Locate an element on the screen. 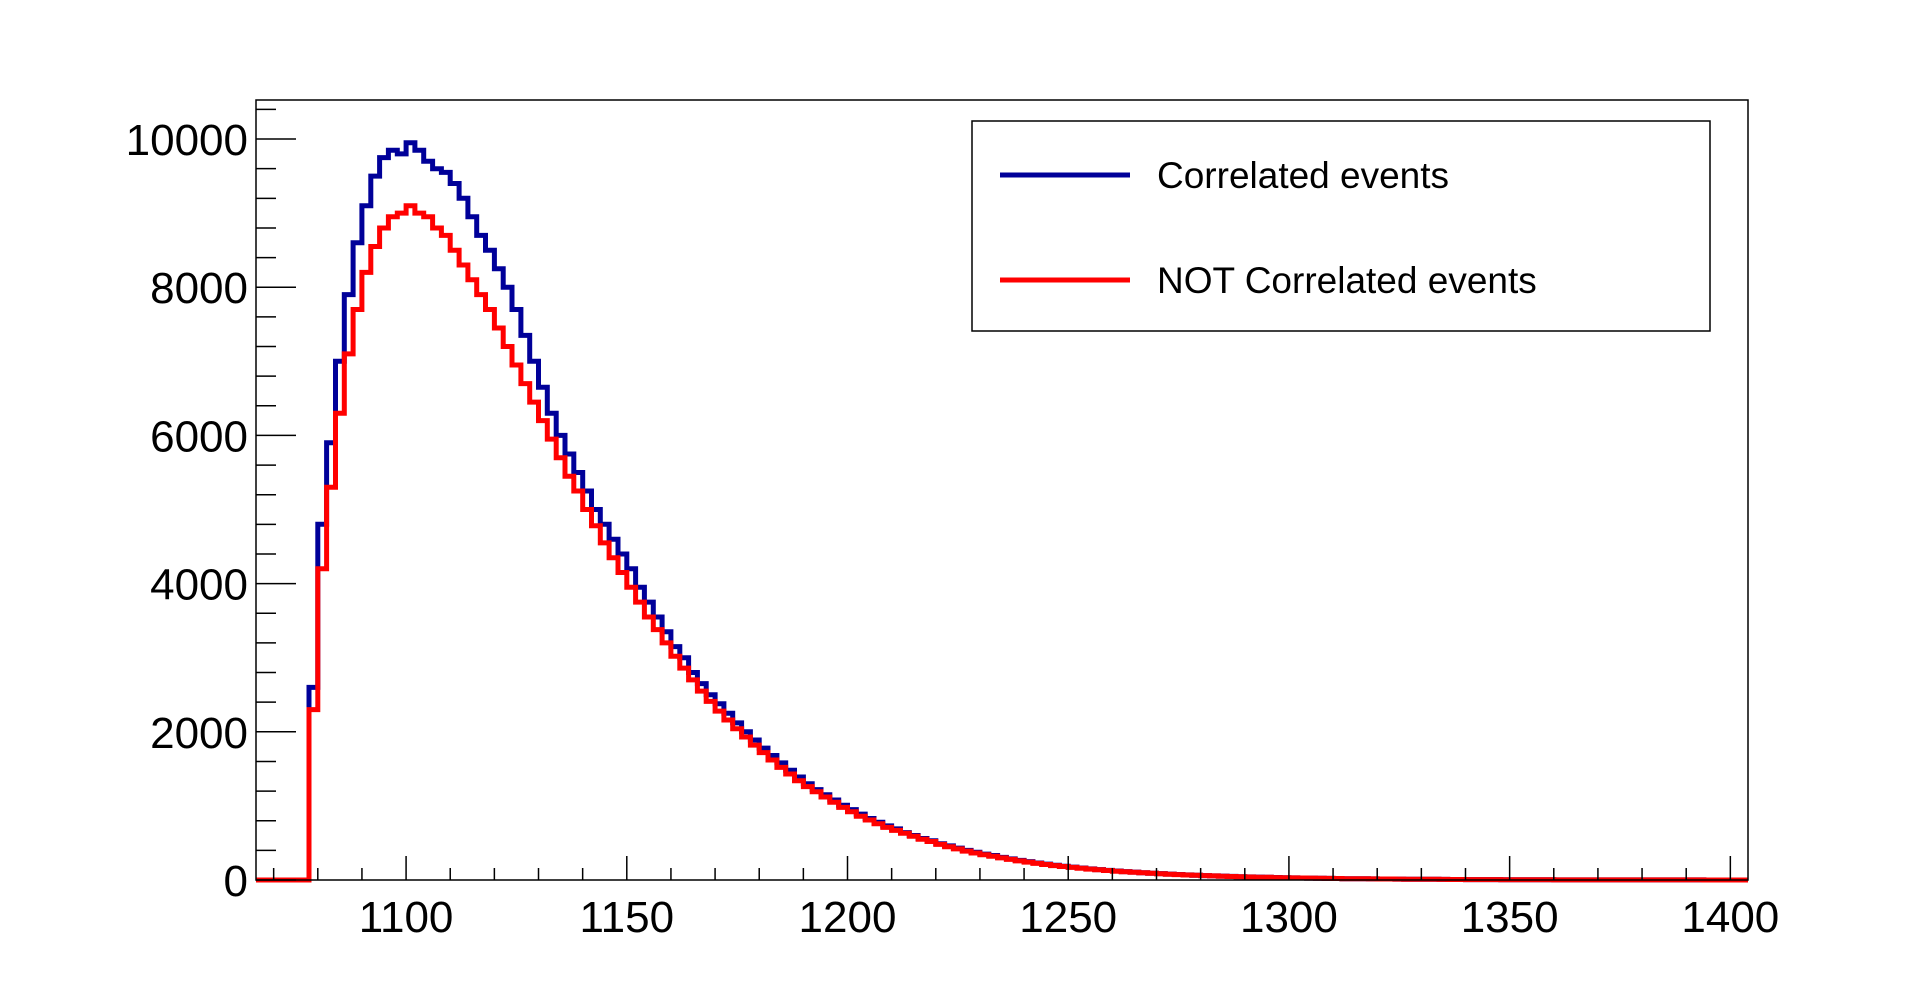 This screenshot has height=992, width=1918. y-tick-label: 10000 is located at coordinates (187, 140).